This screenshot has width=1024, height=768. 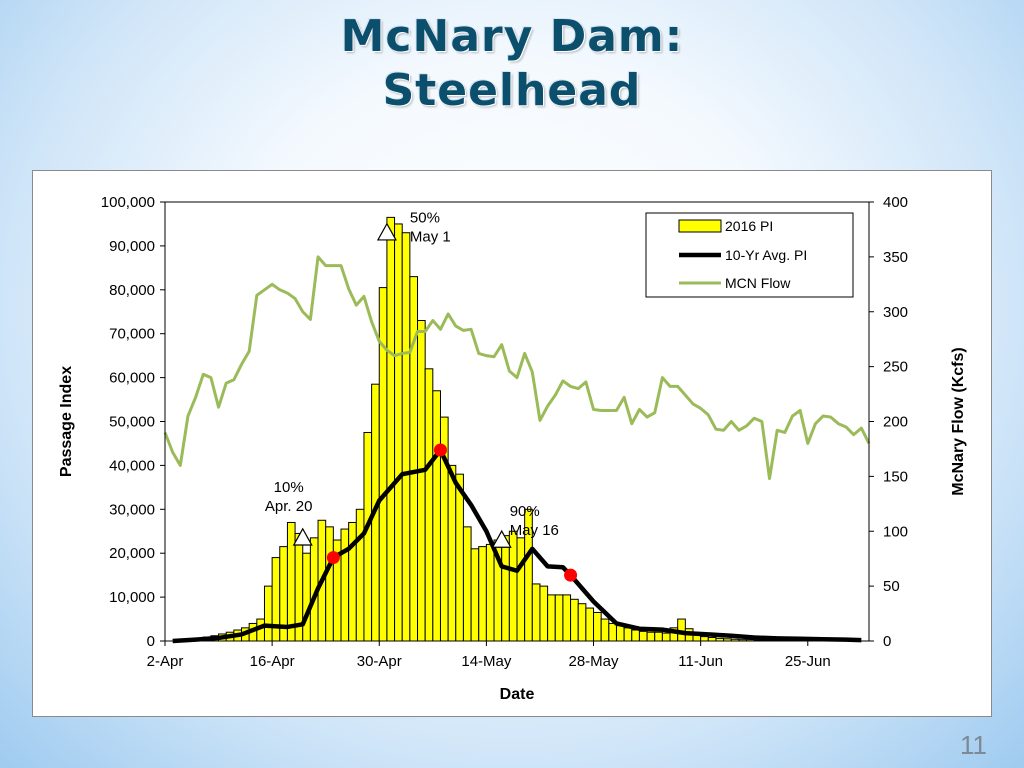 I want to click on percentile-label: 10%, so click(x=289, y=487).